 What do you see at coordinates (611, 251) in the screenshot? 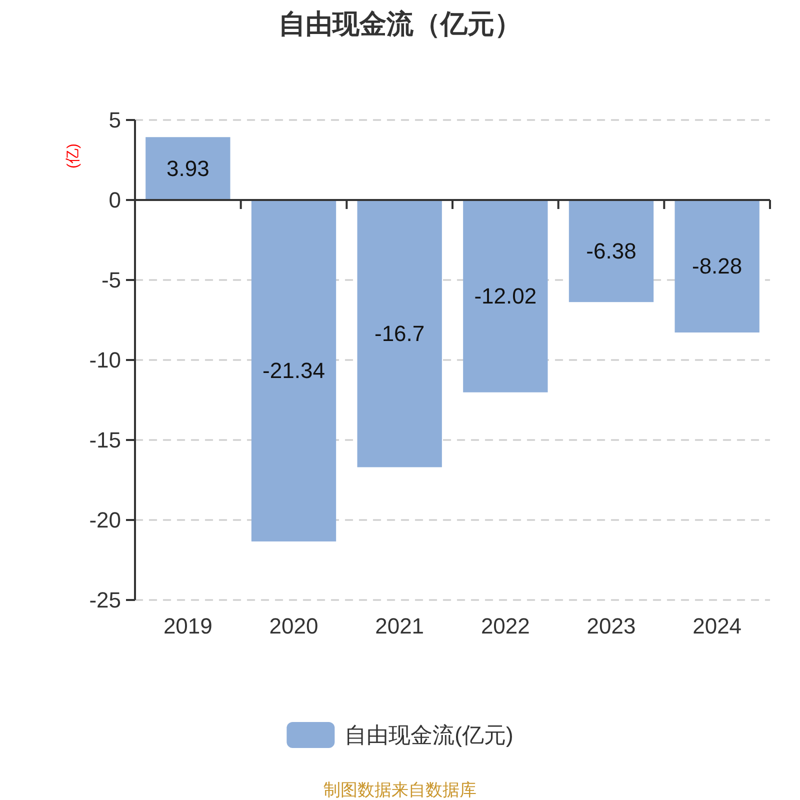
I see `data-label: -6.38` at bounding box center [611, 251].